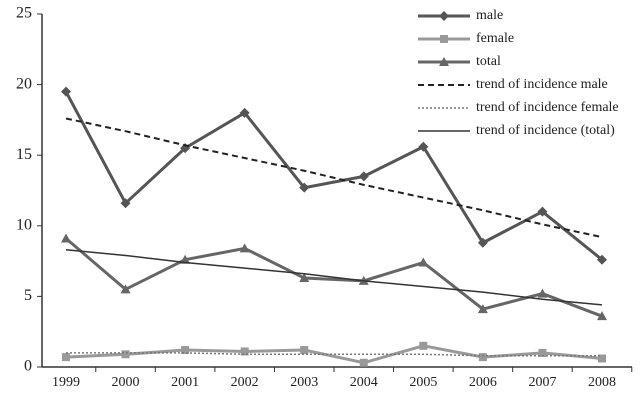 Image resolution: width=640 pixels, height=393 pixels. I want to click on x-tick-label: 2007, so click(542, 382).